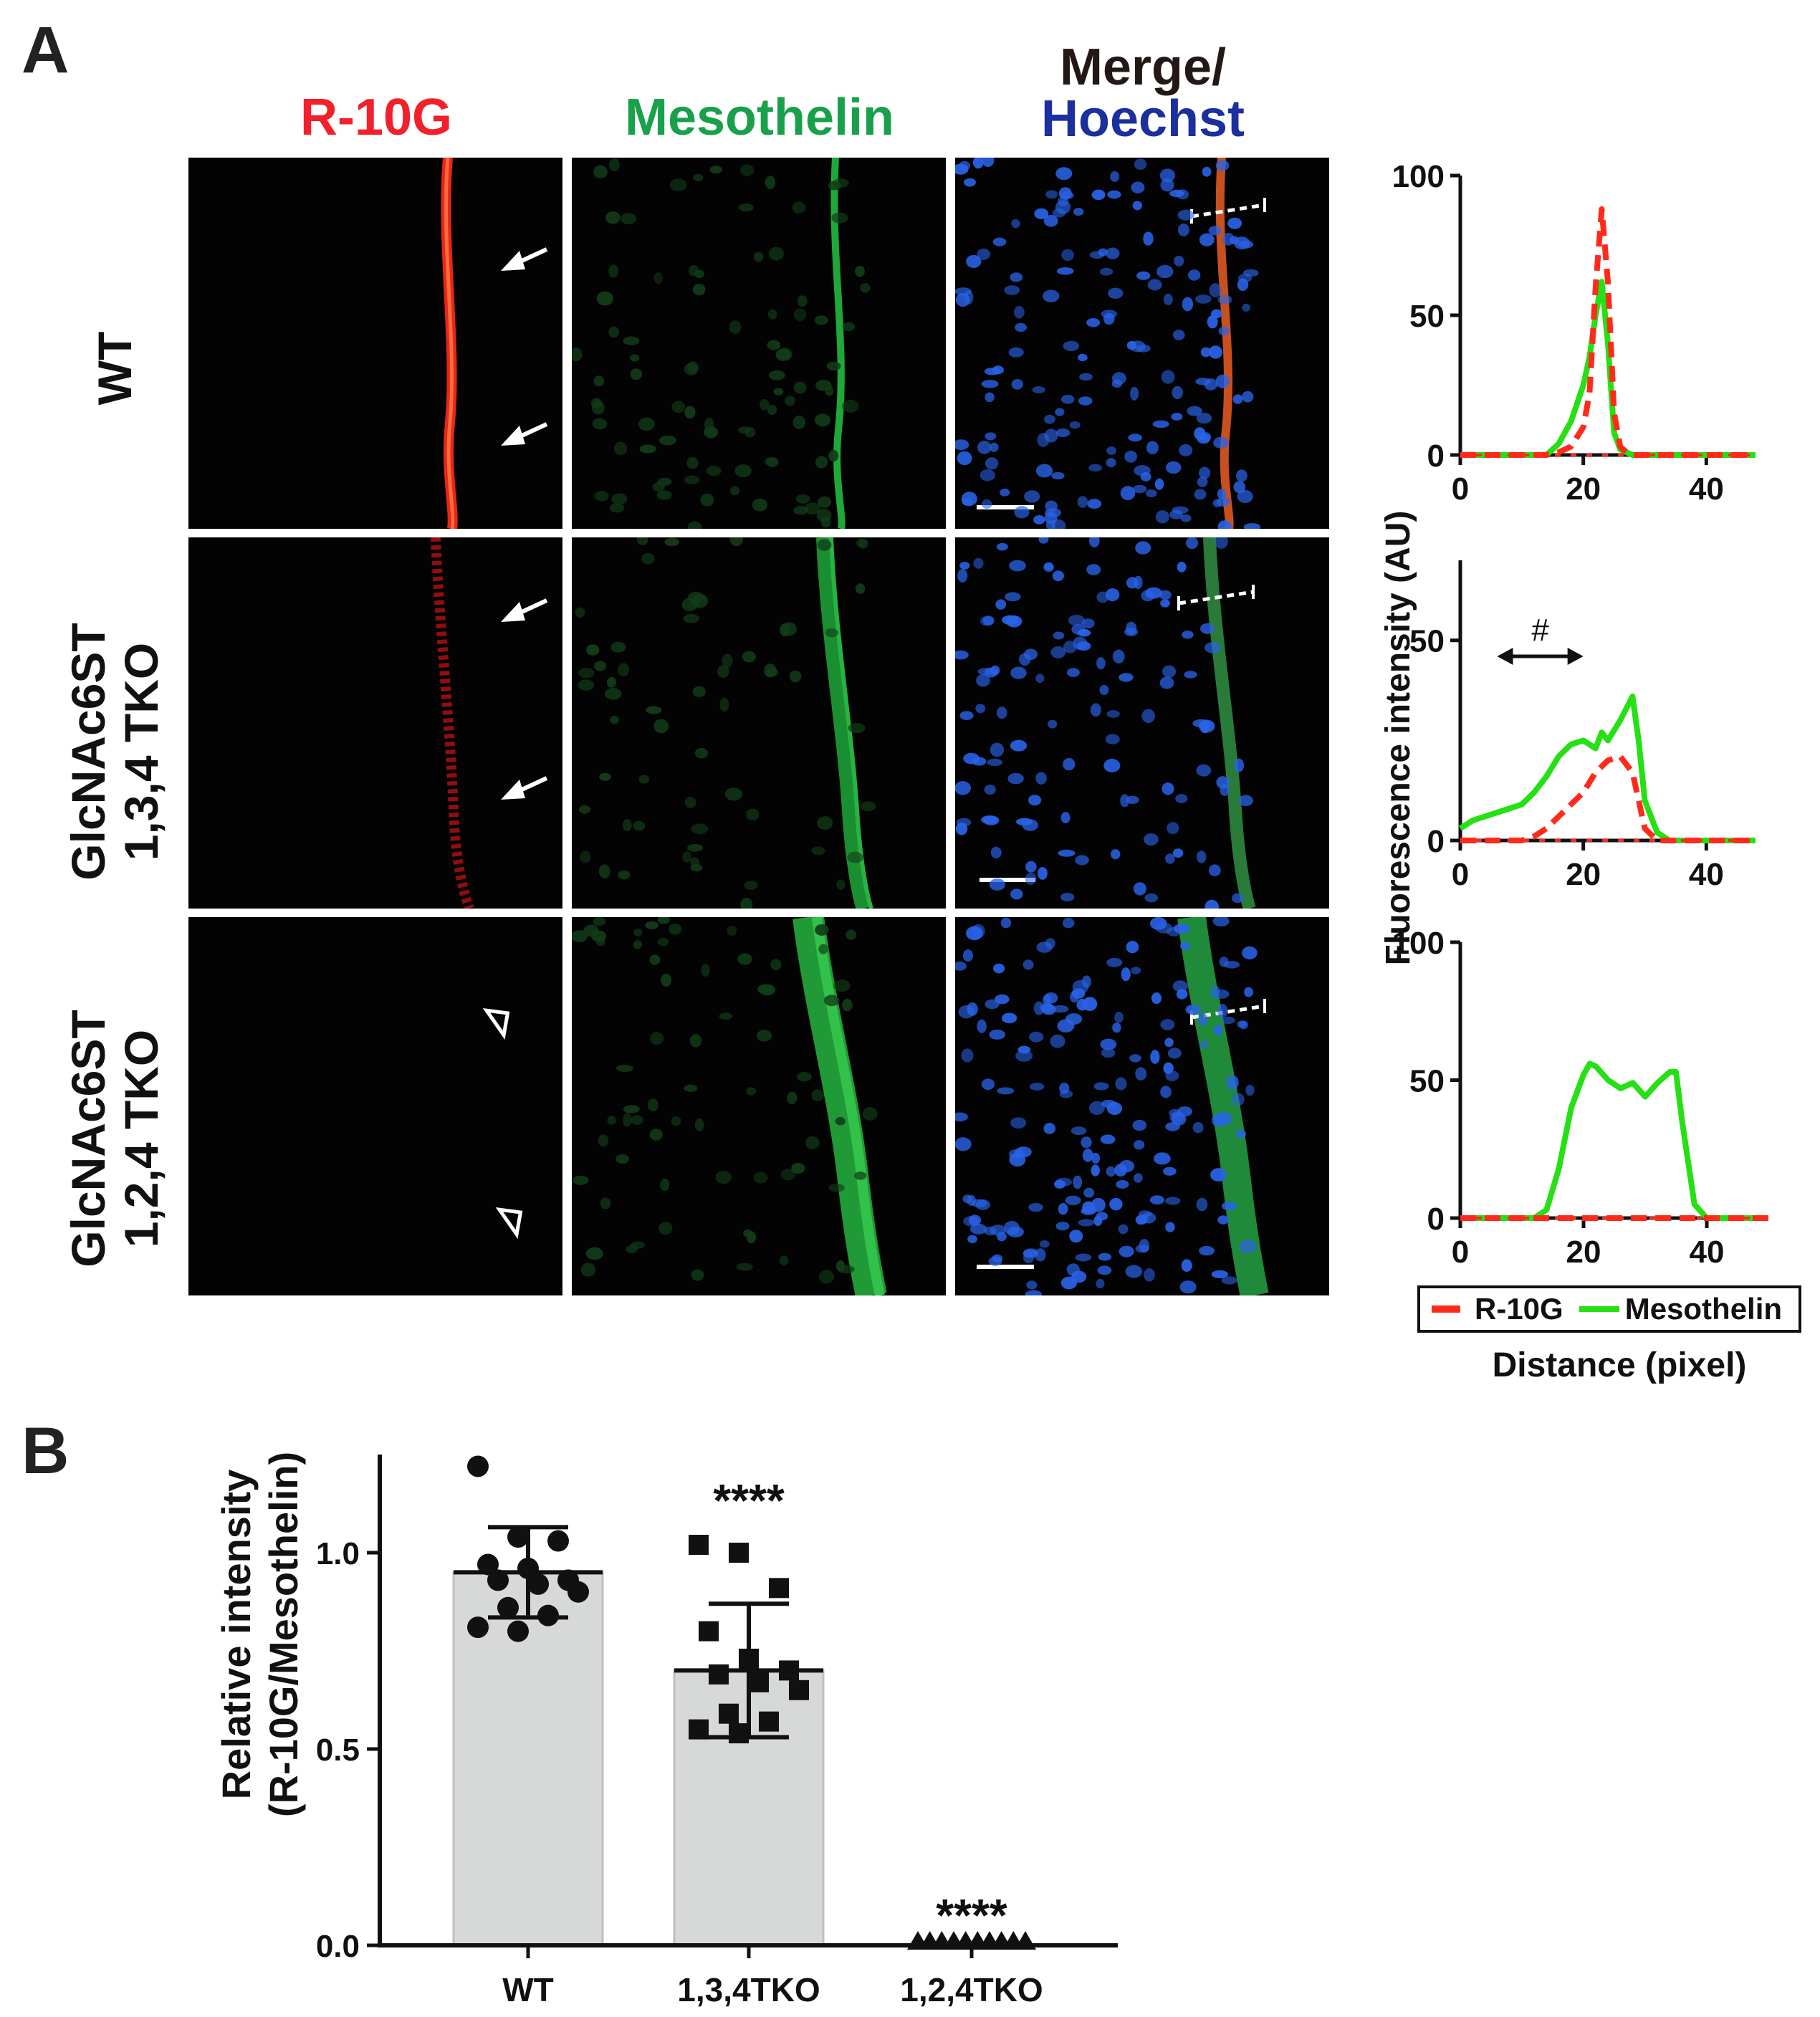  What do you see at coordinates (338, 1553) in the screenshot?
I see `y-tick-label: 1.0` at bounding box center [338, 1553].